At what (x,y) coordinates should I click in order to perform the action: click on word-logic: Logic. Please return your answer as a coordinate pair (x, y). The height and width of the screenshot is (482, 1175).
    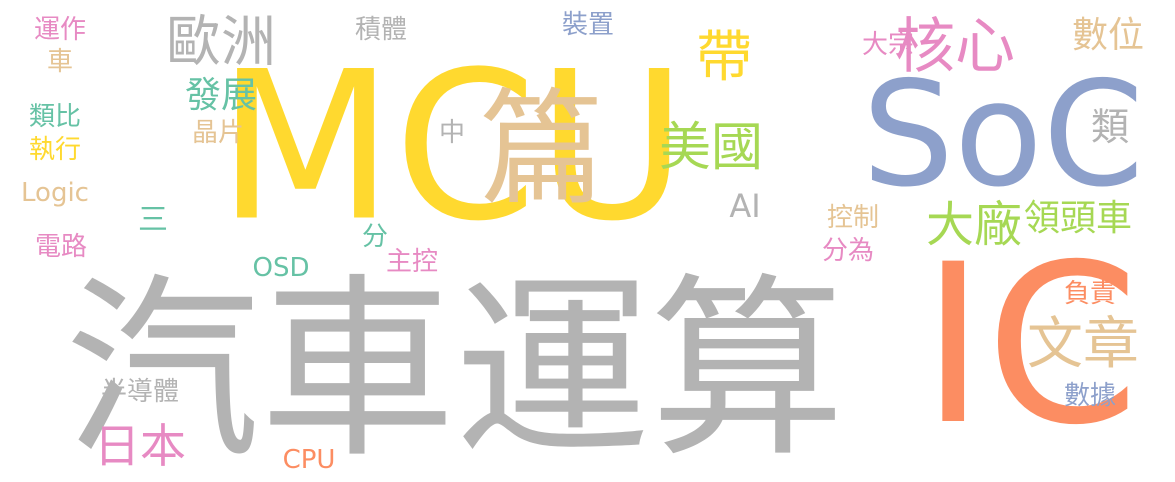
    Looking at the image, I should click on (55, 193).